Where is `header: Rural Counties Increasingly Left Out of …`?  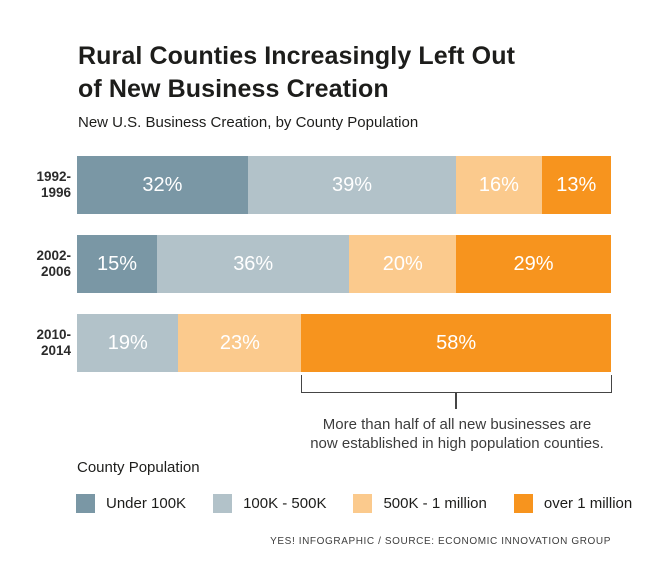
header: Rural Counties Increasingly Left Out of … is located at coordinates (348, 86).